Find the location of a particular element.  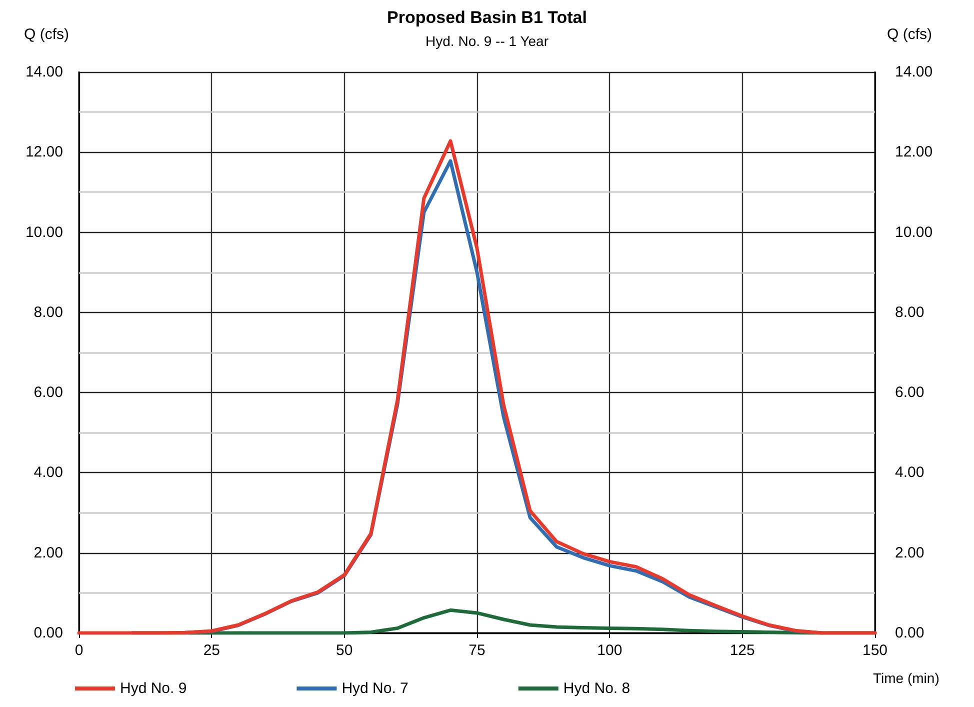

y2-tick-label: 12.00 is located at coordinates (914, 152).